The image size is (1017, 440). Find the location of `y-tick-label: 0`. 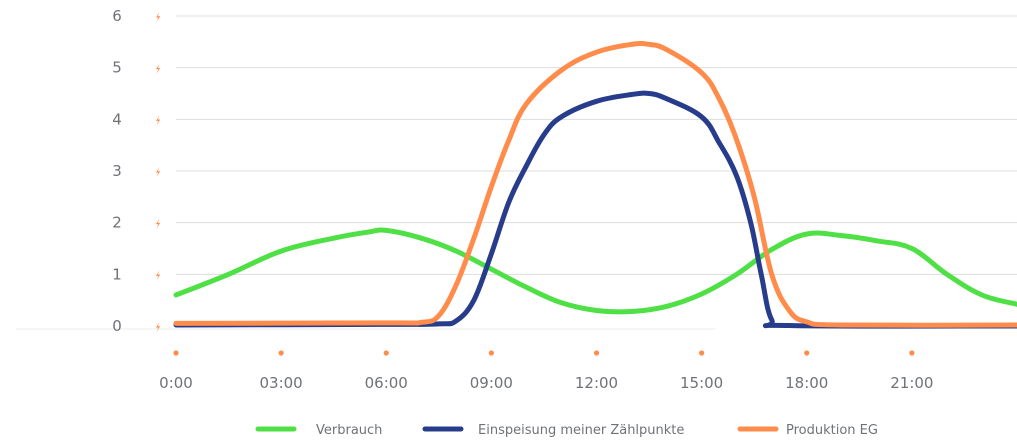

y-tick-label: 0 is located at coordinates (117, 326).